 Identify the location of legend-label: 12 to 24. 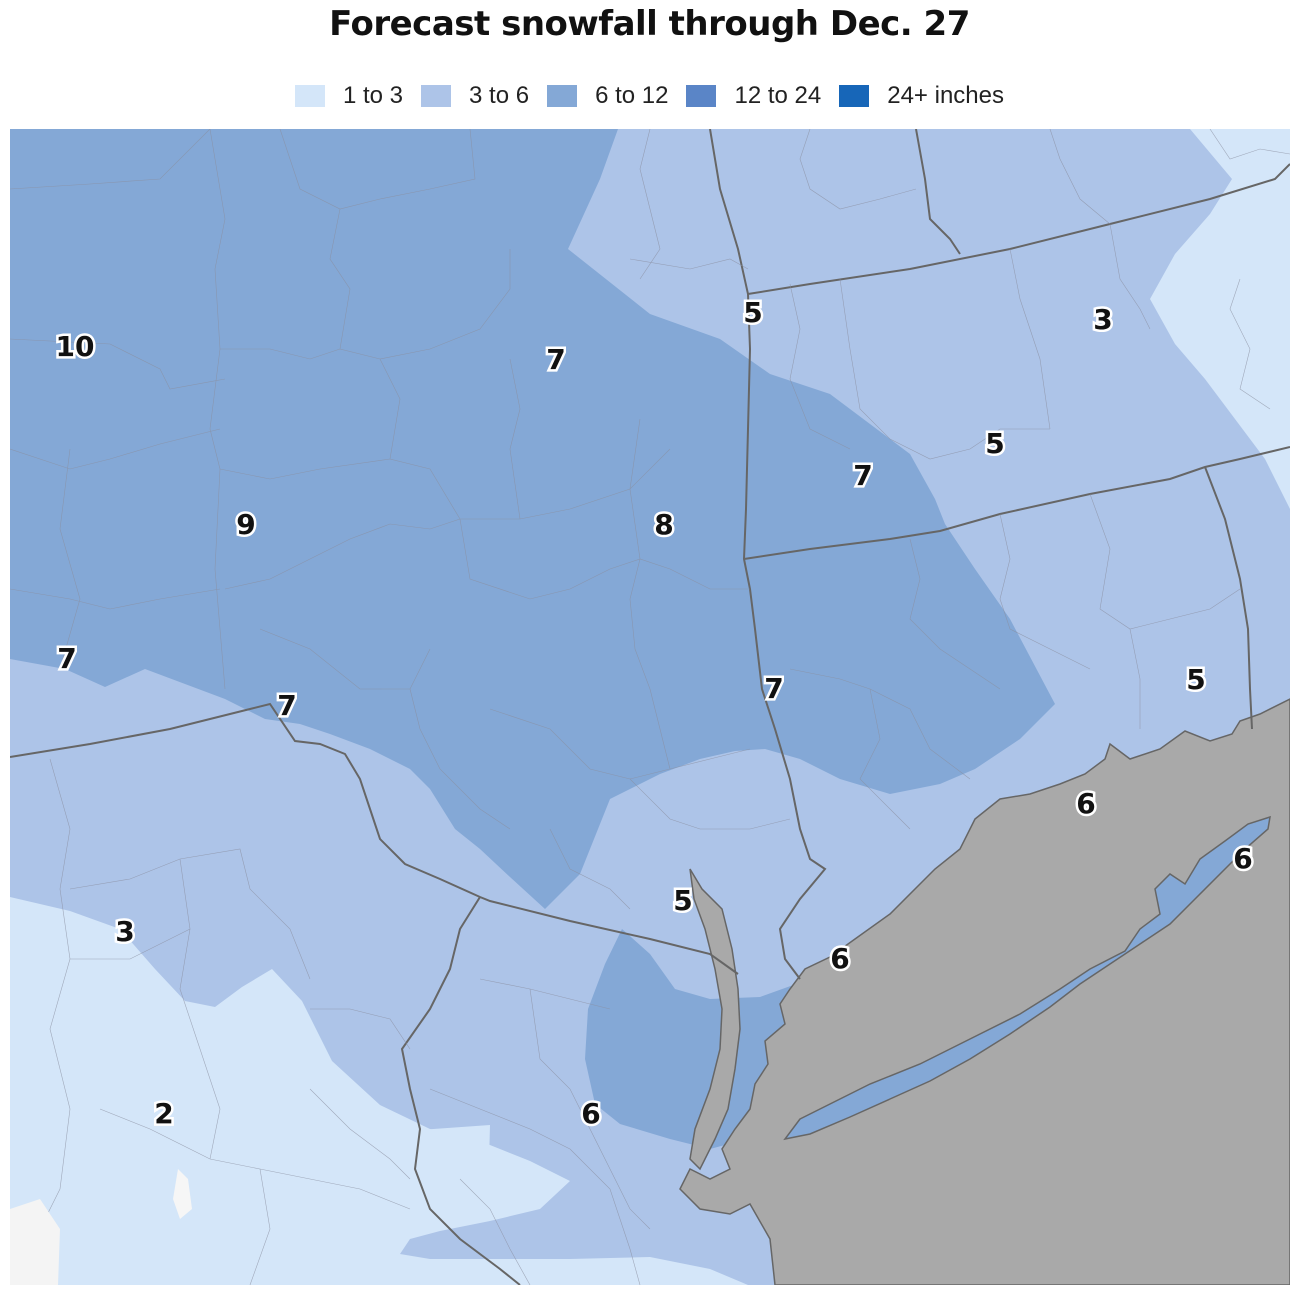
(778, 95).